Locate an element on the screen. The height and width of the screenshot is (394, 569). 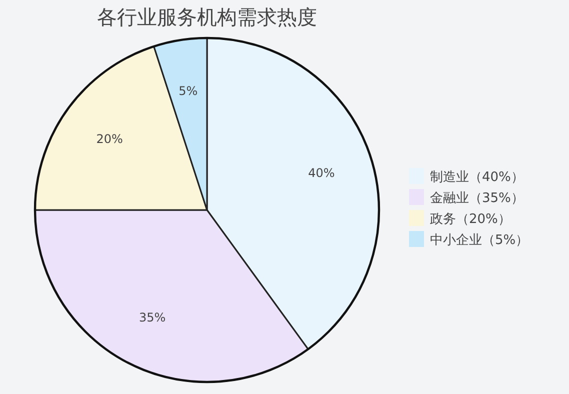
data-label: 20% is located at coordinates (109, 139).